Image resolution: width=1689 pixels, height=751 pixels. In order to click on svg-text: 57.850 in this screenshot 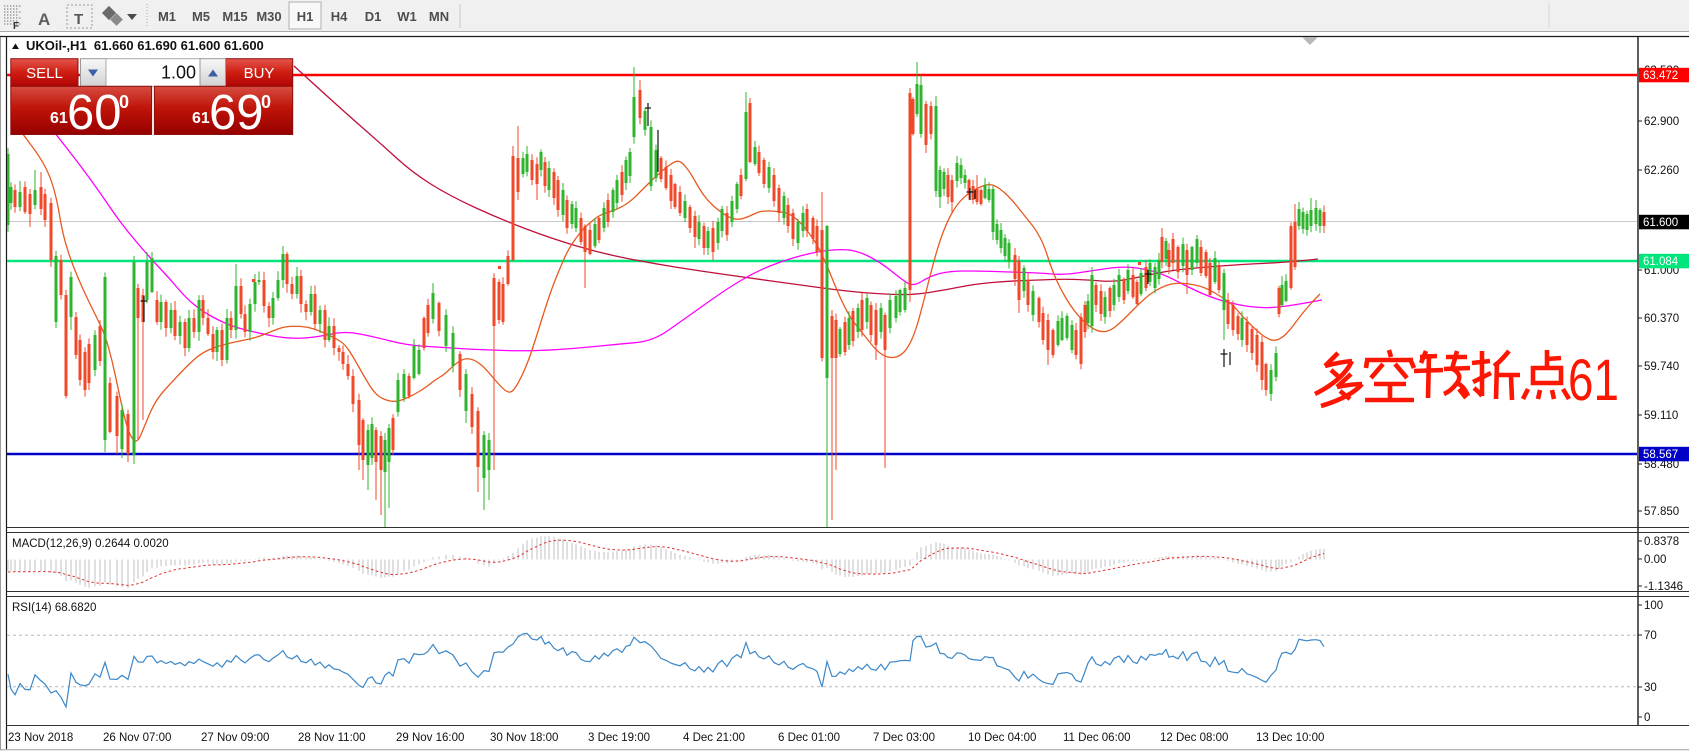, I will do `click(1661, 512)`.